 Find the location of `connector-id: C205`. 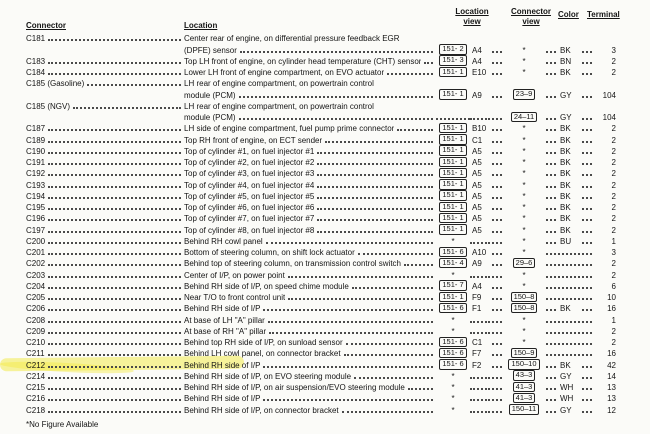

connector-id: C205 is located at coordinates (36, 297).